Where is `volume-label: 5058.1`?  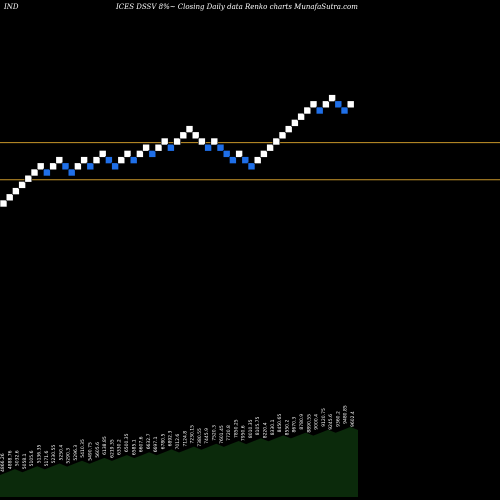 volume-label: 5058.1 is located at coordinates (25, 461).